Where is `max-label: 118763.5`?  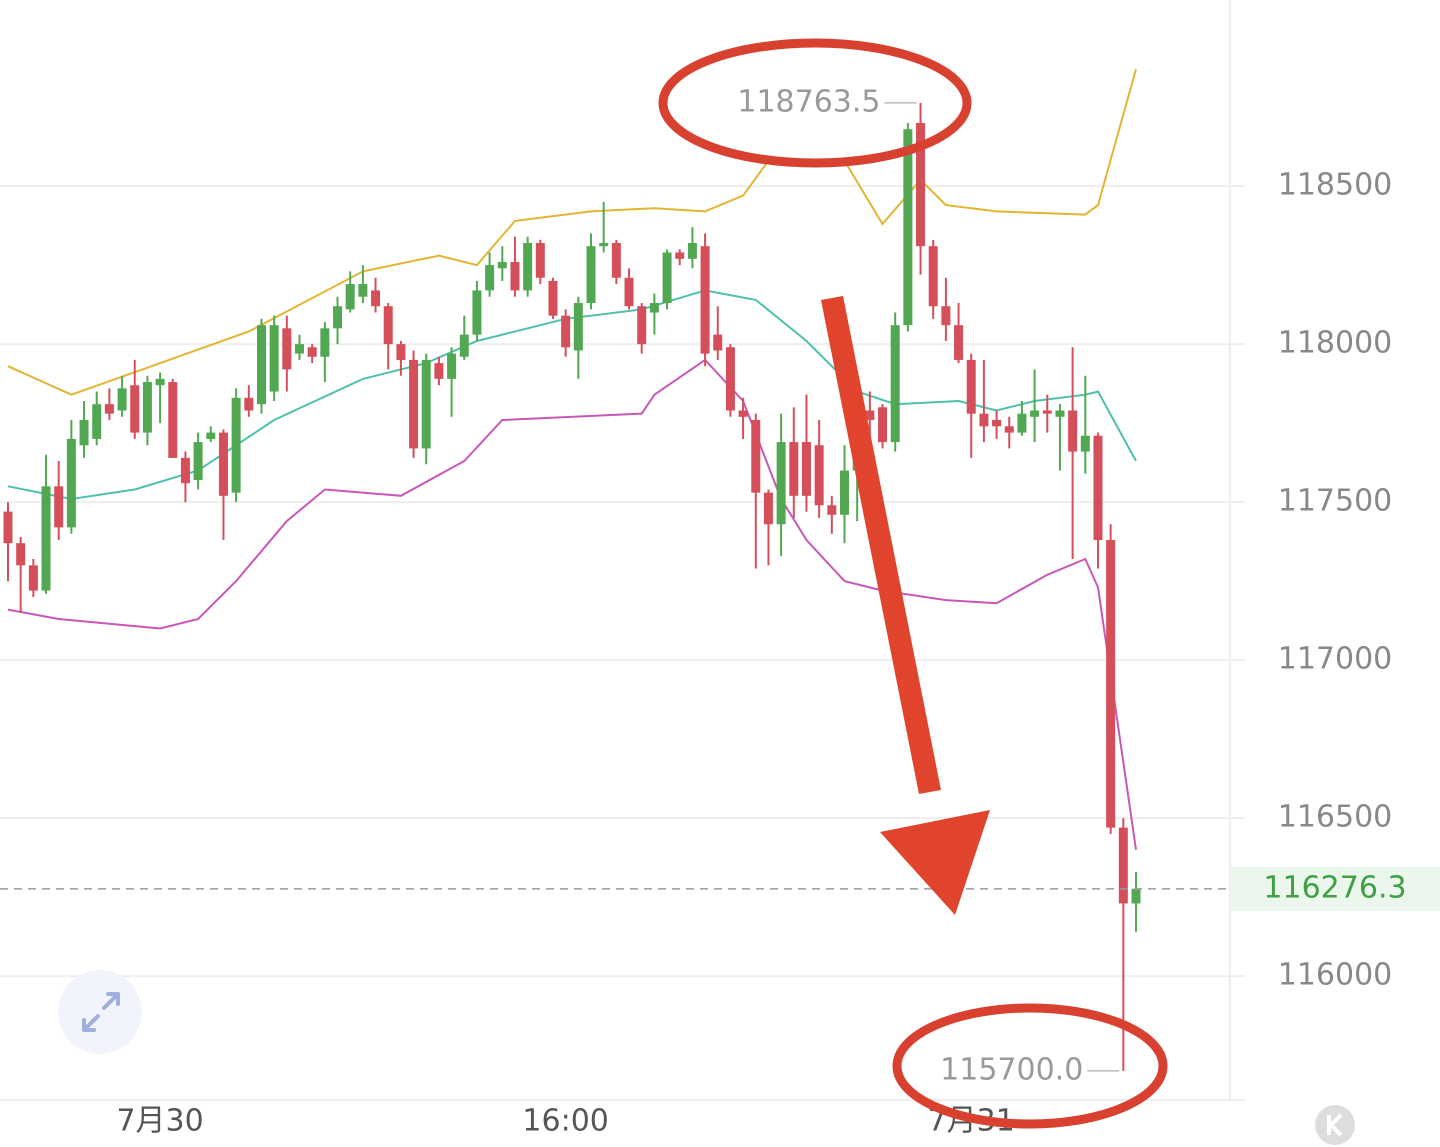 max-label: 118763.5 is located at coordinates (808, 101).